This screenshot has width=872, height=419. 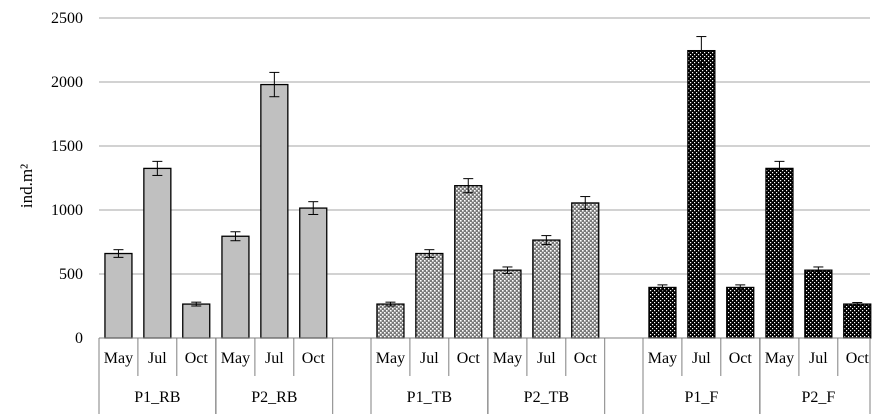 I want to click on group-label: P2_F, so click(x=818, y=397).